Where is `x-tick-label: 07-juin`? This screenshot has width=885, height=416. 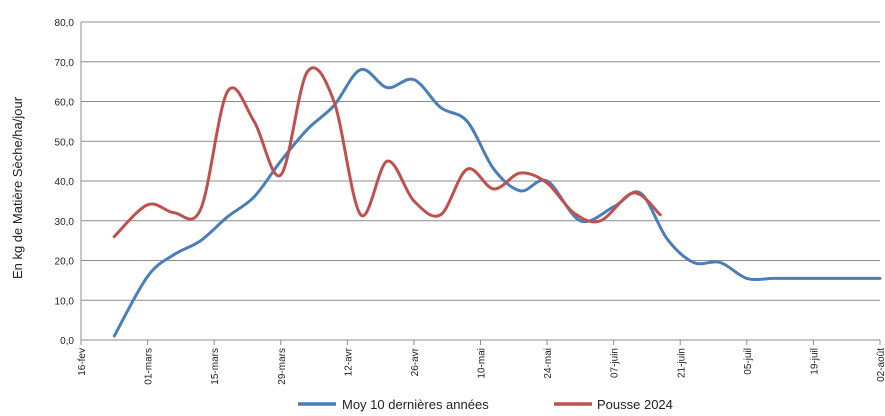 x-tick-label: 07-juin is located at coordinates (615, 363).